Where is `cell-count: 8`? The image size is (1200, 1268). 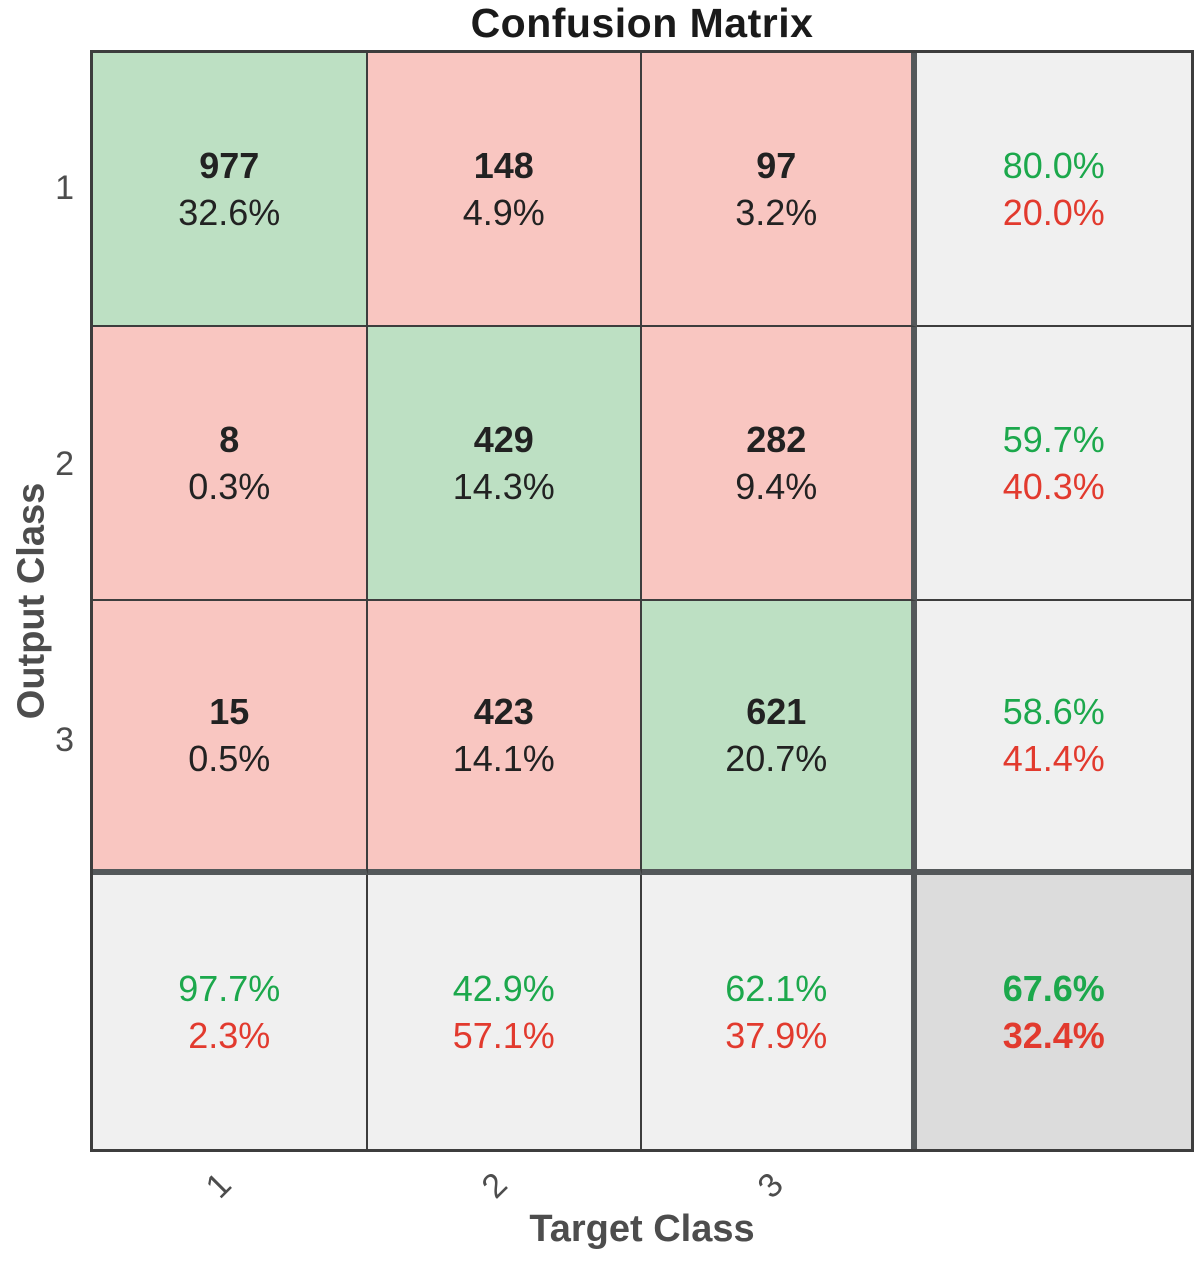
cell-count: 8 is located at coordinates (229, 439).